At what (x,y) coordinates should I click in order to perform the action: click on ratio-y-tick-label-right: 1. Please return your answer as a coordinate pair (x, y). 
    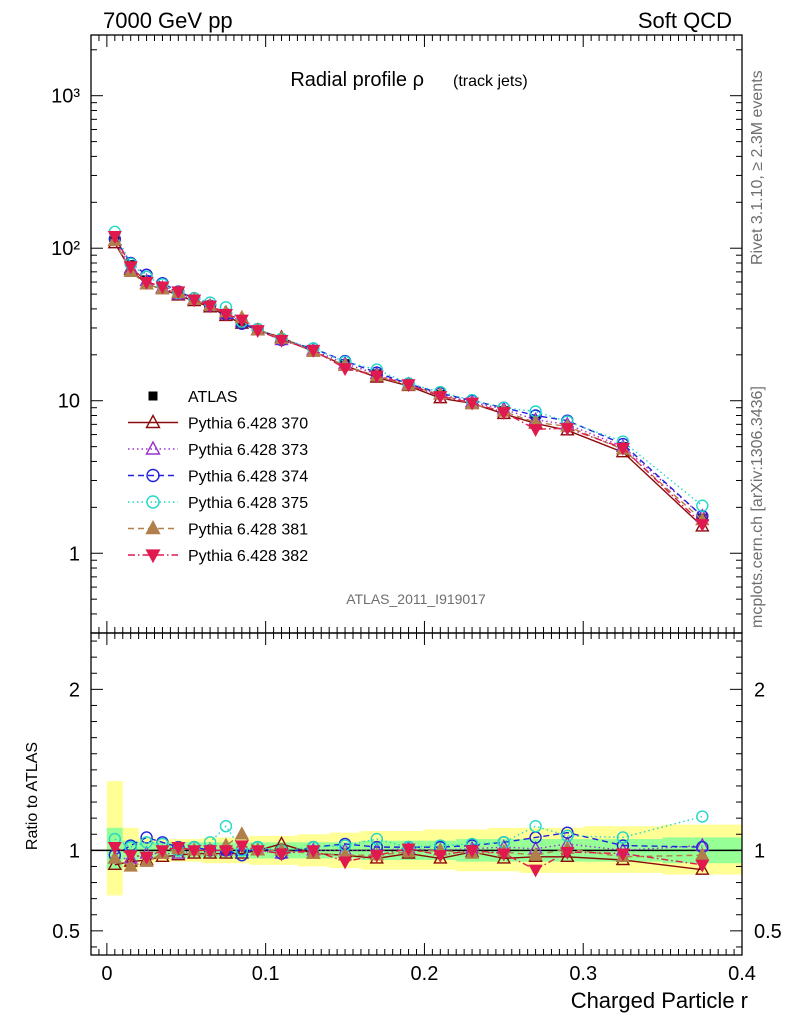
    Looking at the image, I should click on (759, 851).